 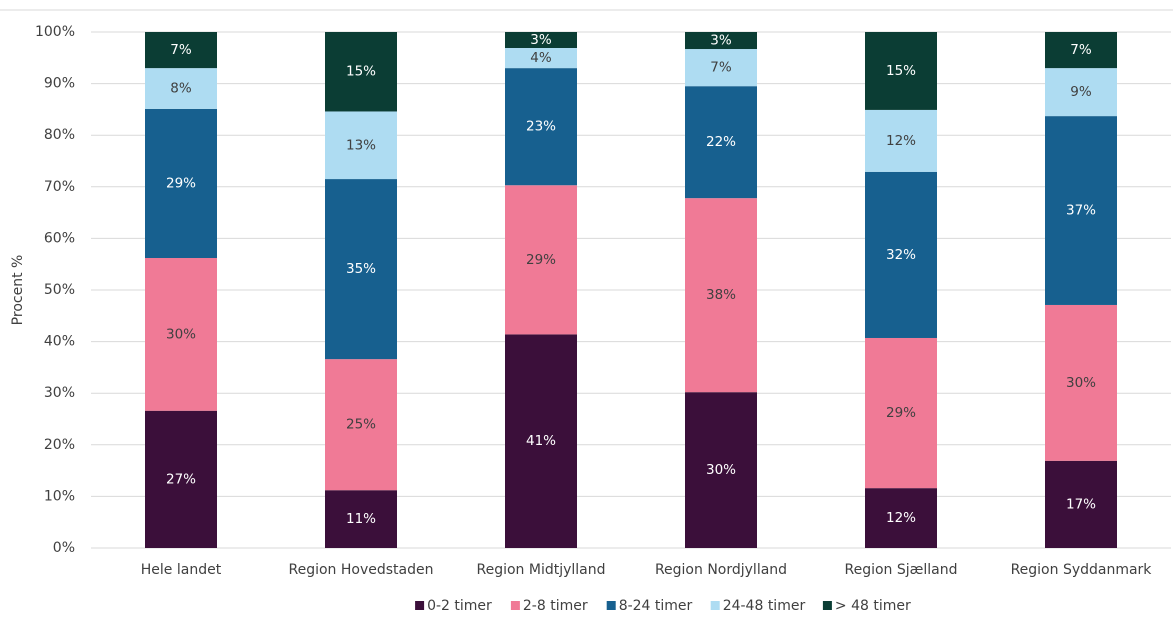 What do you see at coordinates (555, 606) in the screenshot?
I see `legend-label: 2-8 timer` at bounding box center [555, 606].